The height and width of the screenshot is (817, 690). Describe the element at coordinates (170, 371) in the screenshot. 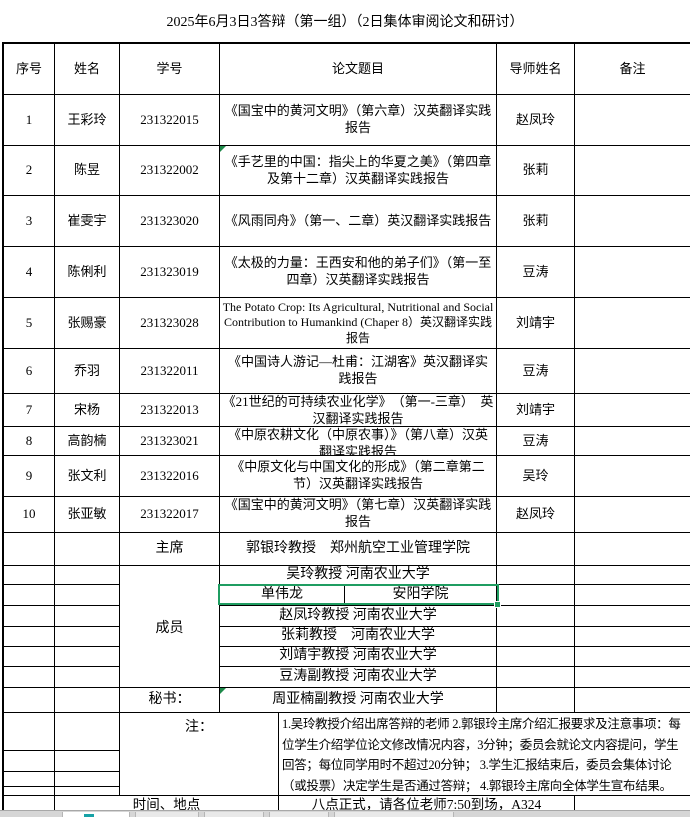

I see `cell-student-id: 231322011` at that location.